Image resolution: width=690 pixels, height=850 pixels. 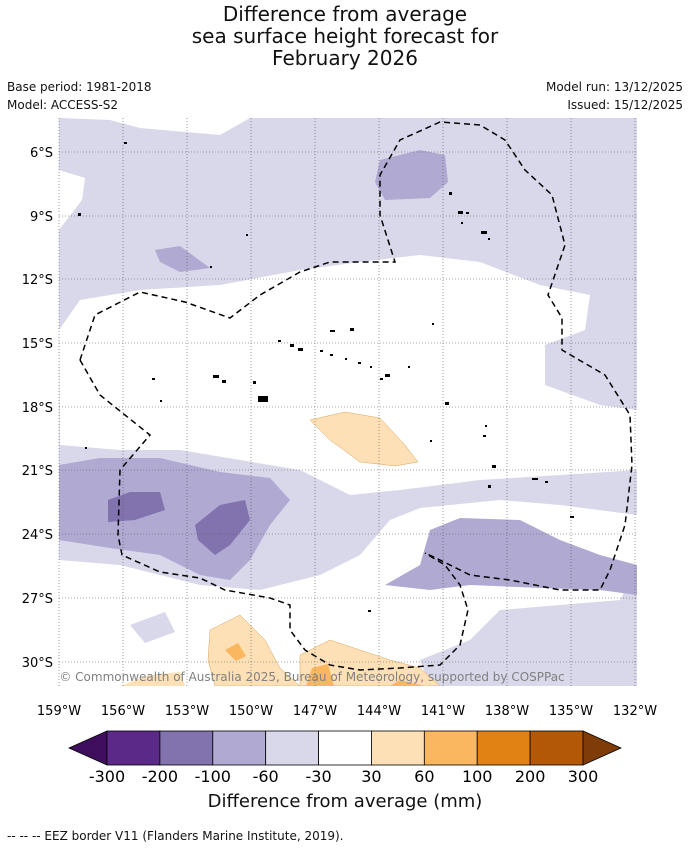 What do you see at coordinates (152, 679) in the screenshot?
I see `light-orange-southwest` at bounding box center [152, 679].